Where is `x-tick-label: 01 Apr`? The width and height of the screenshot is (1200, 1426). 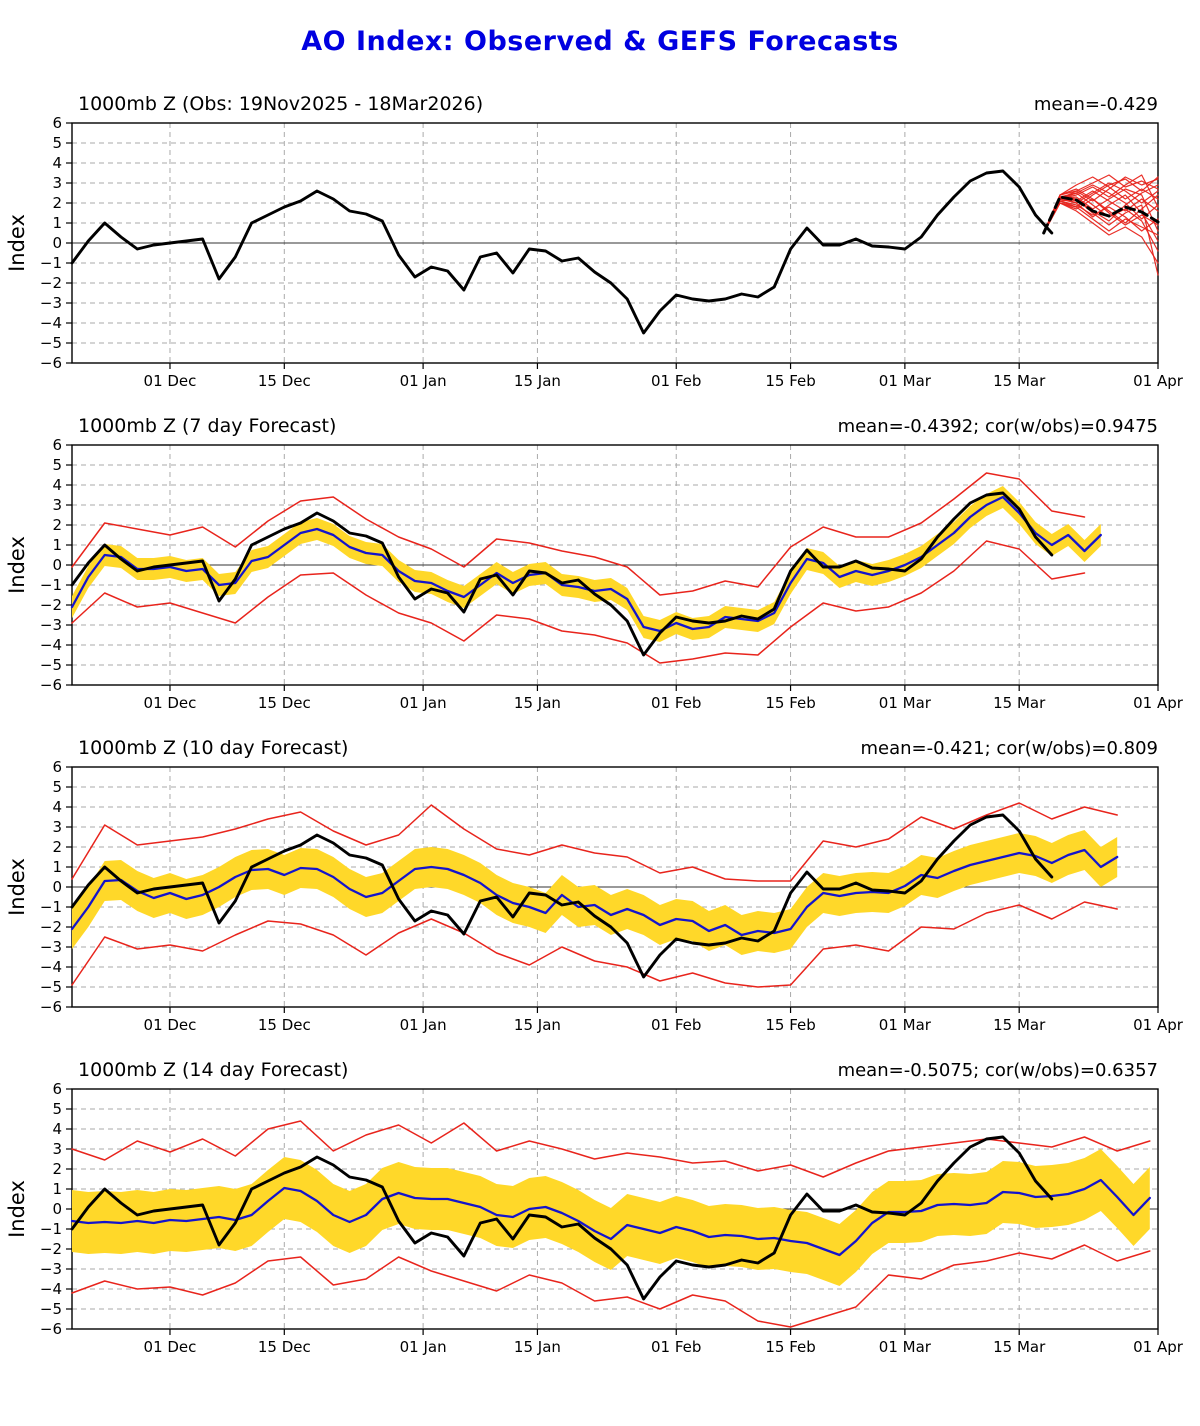 x-tick-label: 01 Apr is located at coordinates (1158, 703).